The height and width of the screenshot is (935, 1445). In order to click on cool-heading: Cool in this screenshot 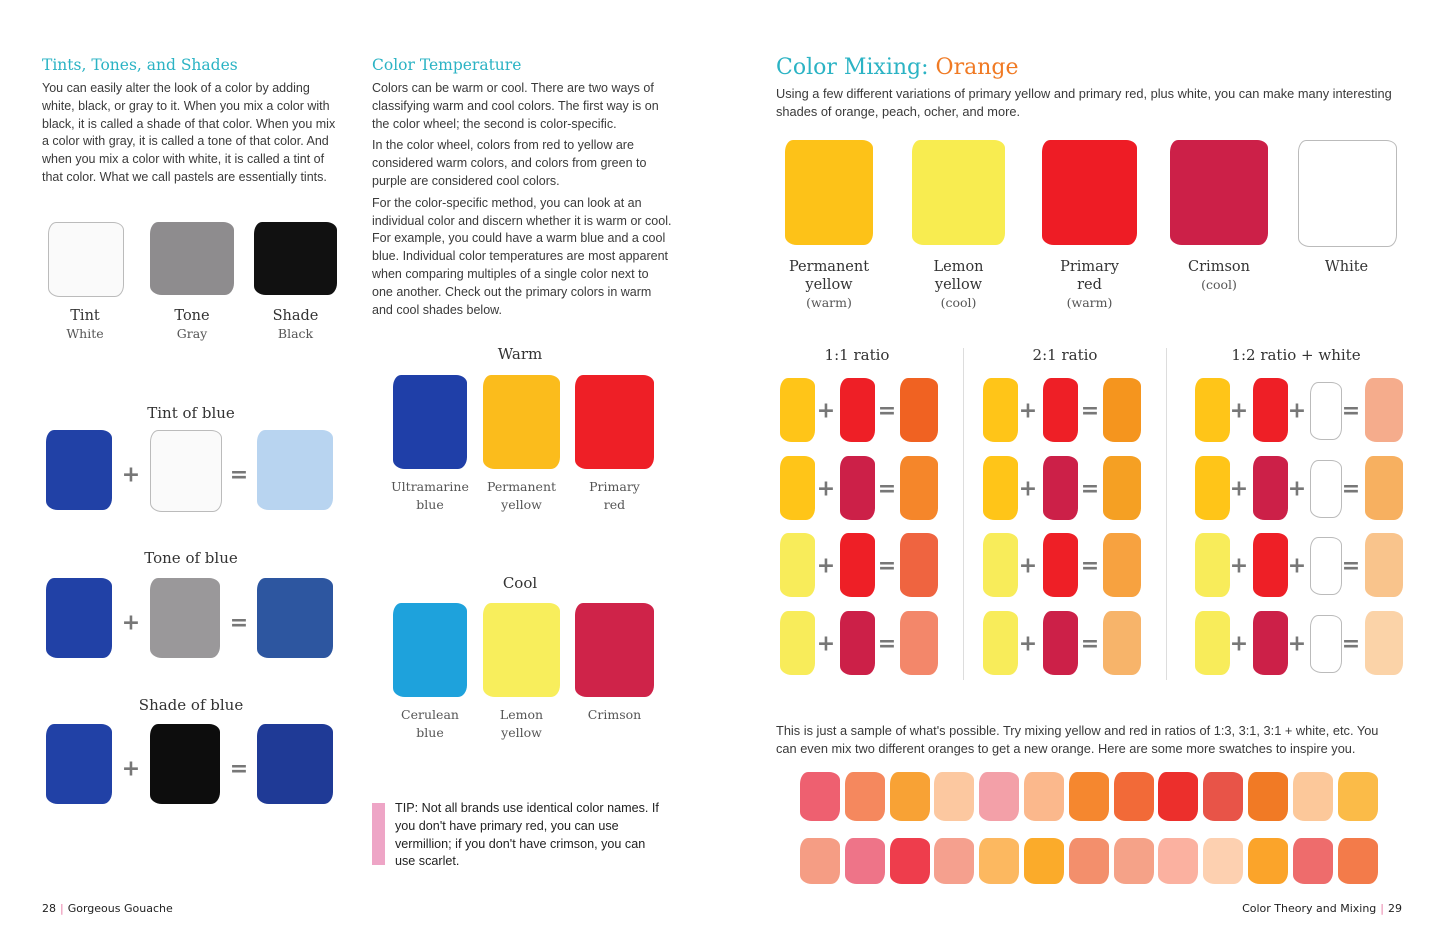, I will do `click(520, 583)`.